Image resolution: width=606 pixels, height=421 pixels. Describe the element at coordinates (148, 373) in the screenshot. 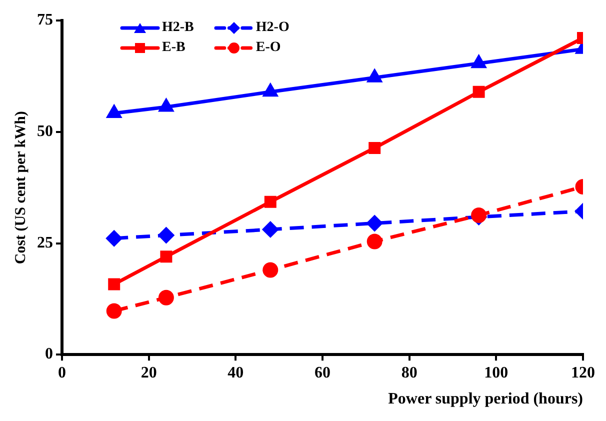

I see `x-tick-label: 20` at that location.